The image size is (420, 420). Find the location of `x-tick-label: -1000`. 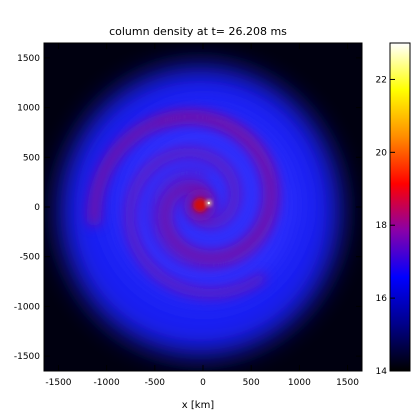

x-tick-label: -1000 is located at coordinates (107, 383).